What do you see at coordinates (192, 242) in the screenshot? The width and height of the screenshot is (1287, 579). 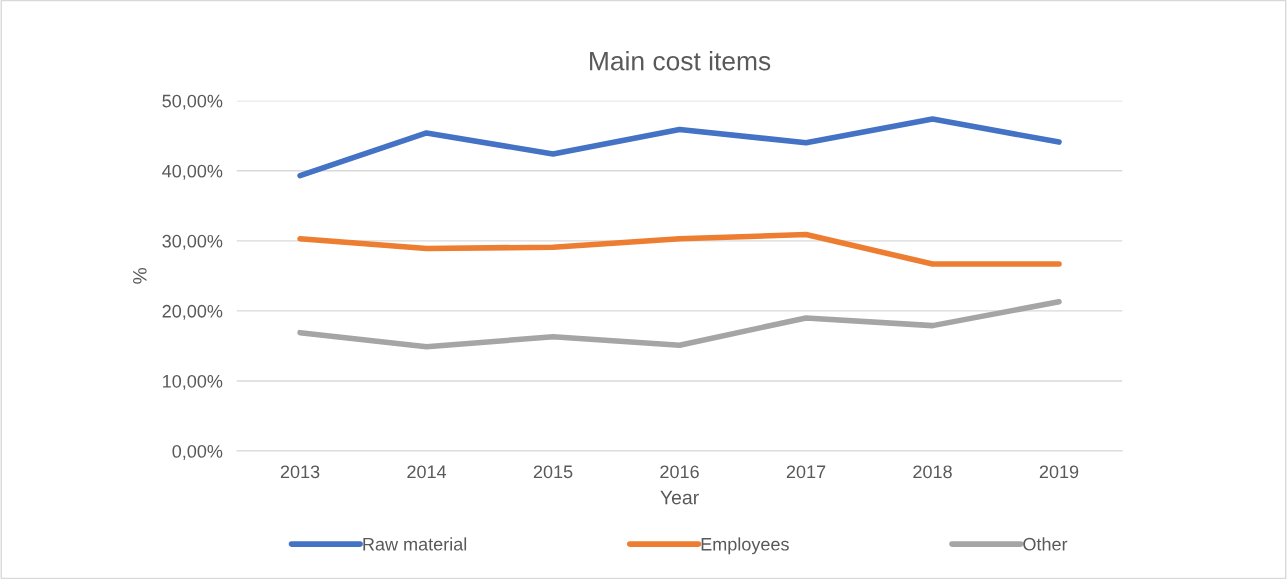 I see `y-tick-label: 30,00%` at bounding box center [192, 242].